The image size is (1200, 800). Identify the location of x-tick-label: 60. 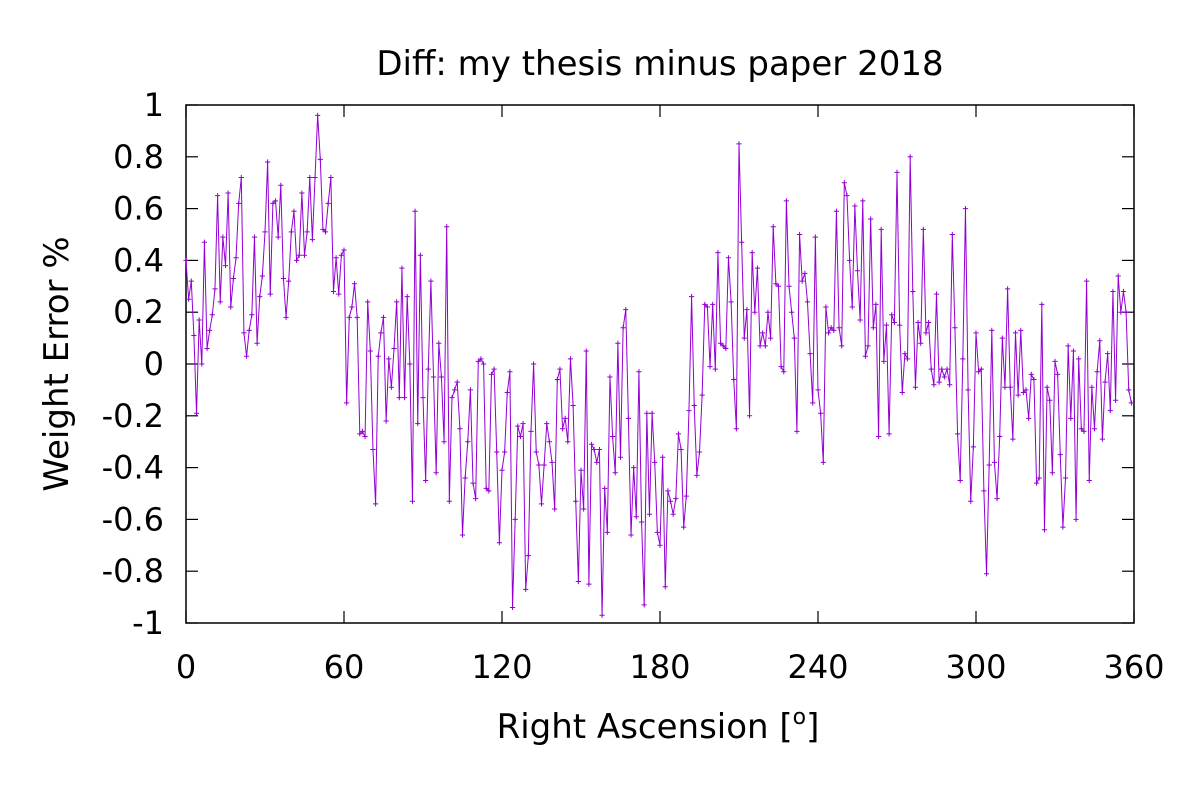
(344, 667).